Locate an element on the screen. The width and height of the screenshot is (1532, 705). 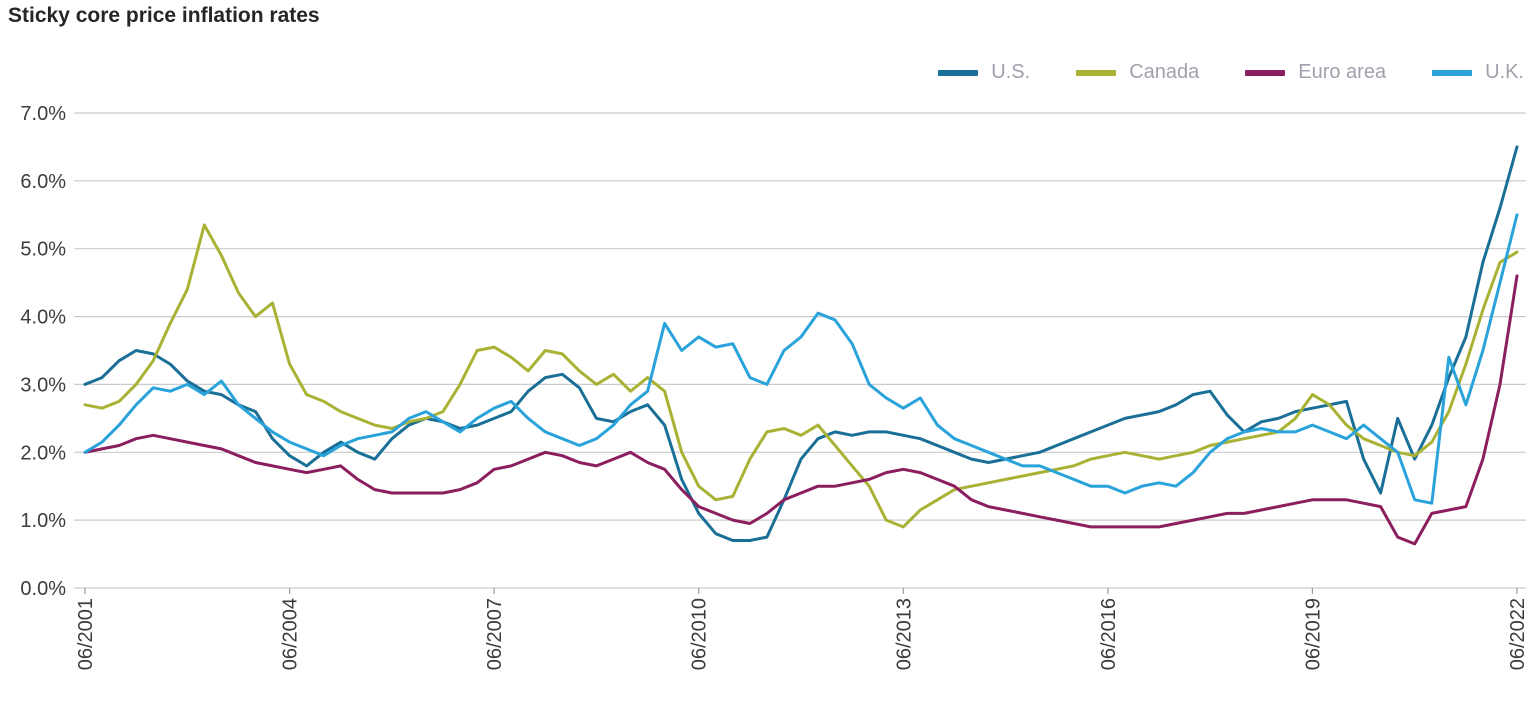
legend-swatch-uk is located at coordinates (1452, 72).